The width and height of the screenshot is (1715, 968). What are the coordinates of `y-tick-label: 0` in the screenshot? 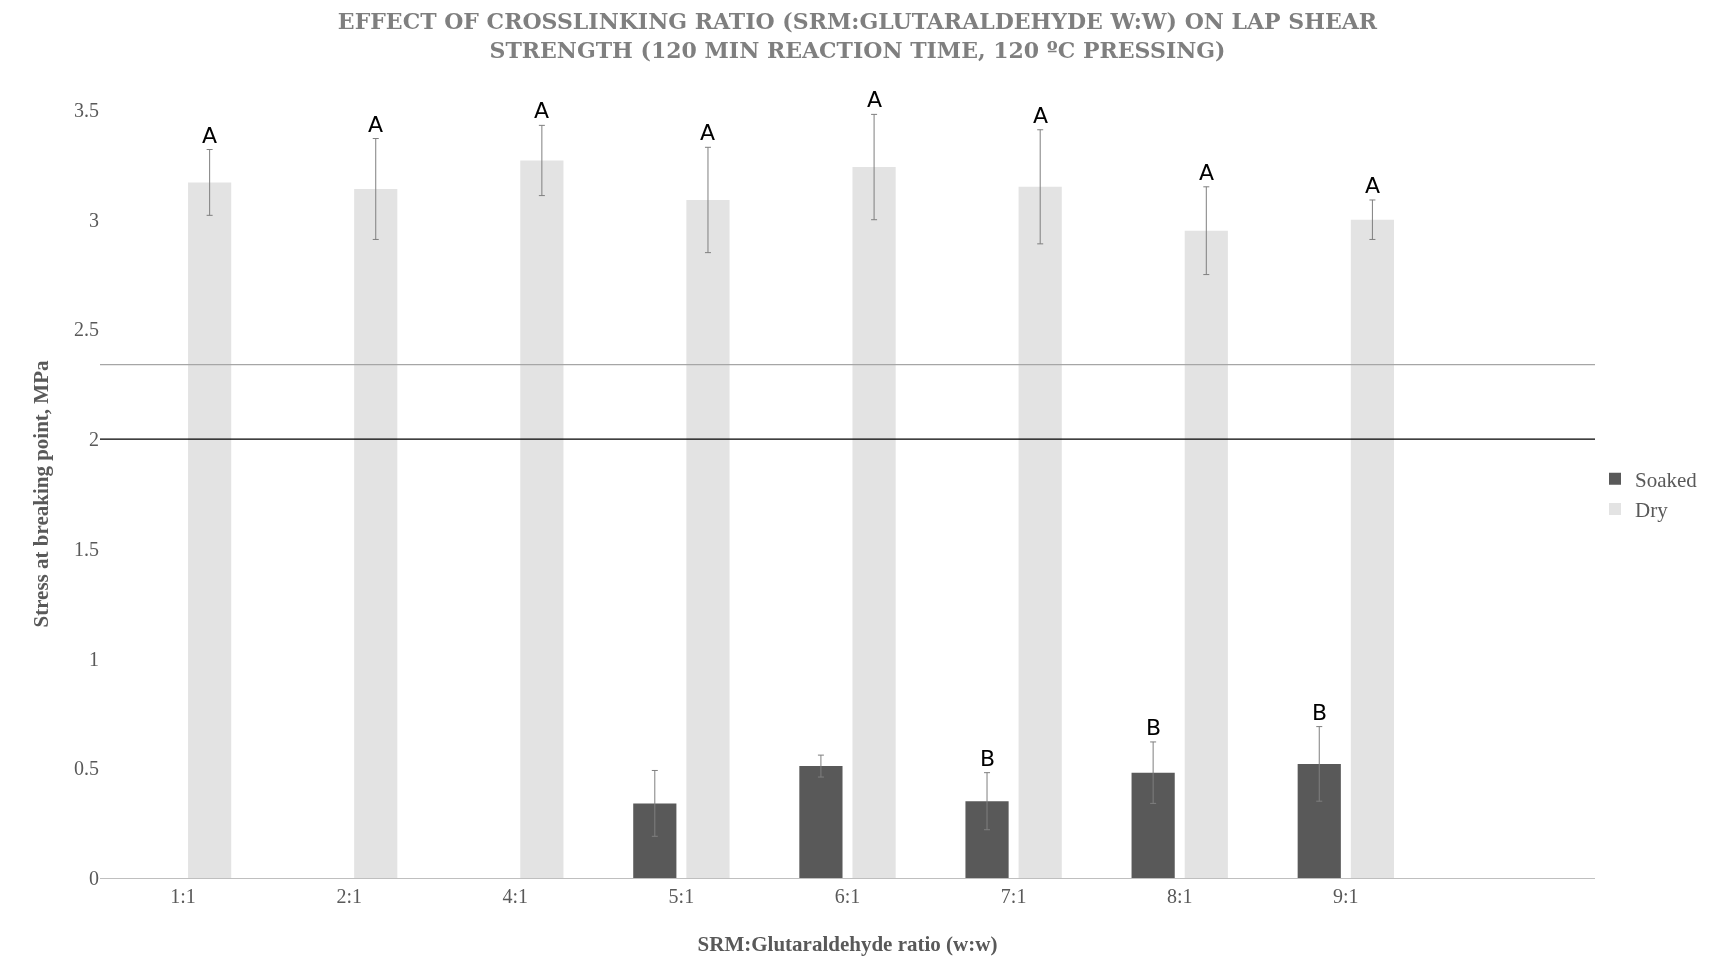 It's located at (94, 878).